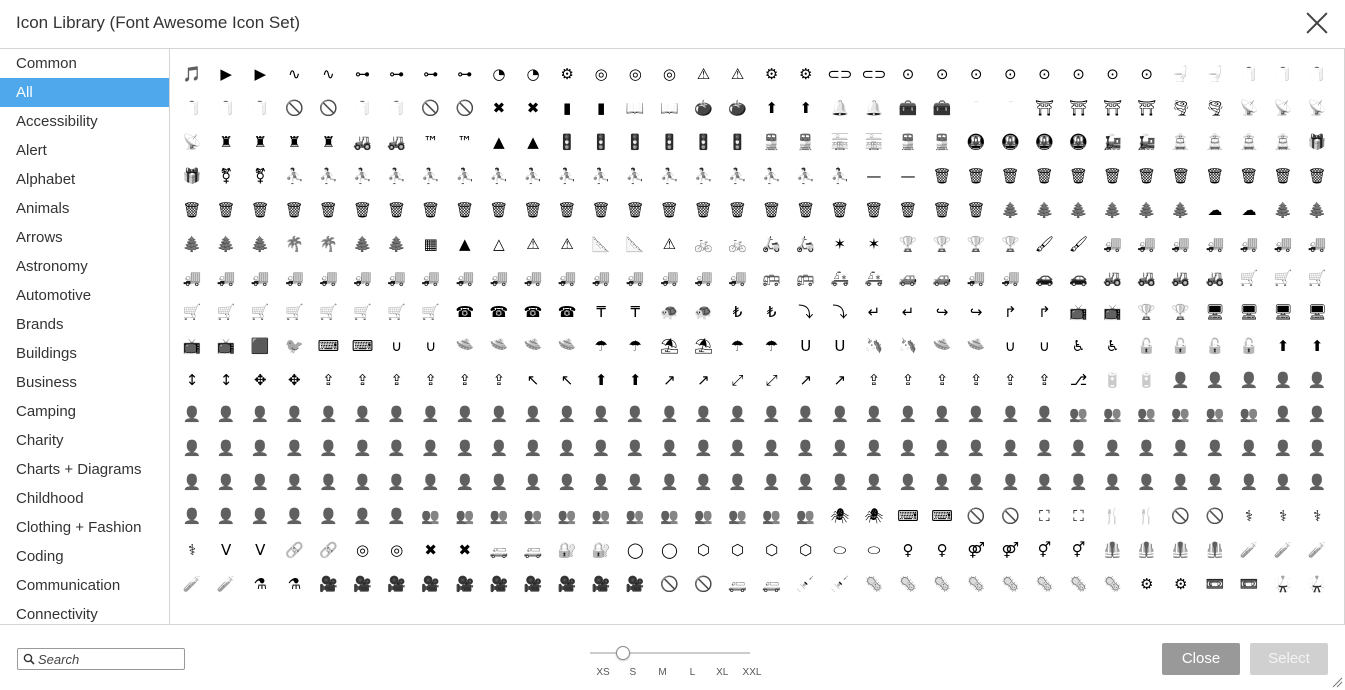 This screenshot has height=690, width=1345. Describe the element at coordinates (1010, 550) in the screenshot. I see `icon-cell: ⚤` at that location.